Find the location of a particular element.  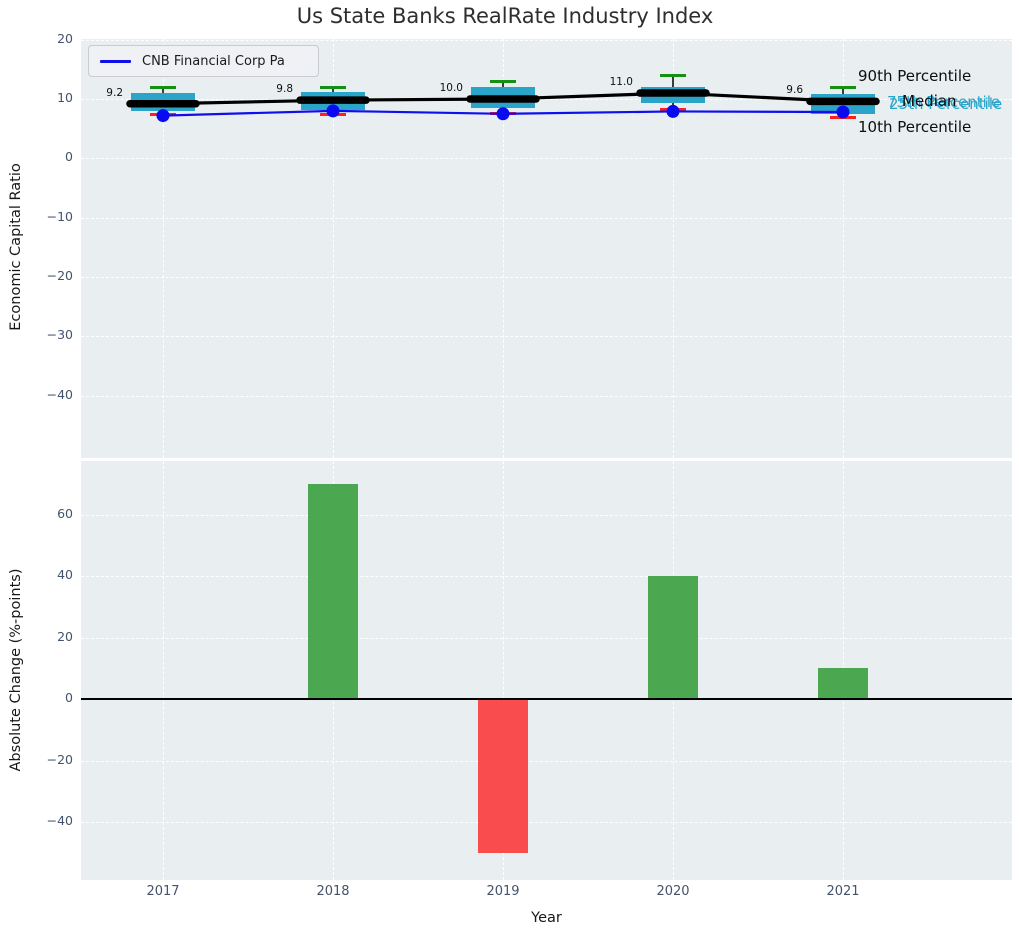

bottom-y-tick-label: 20 is located at coordinates (65, 636).